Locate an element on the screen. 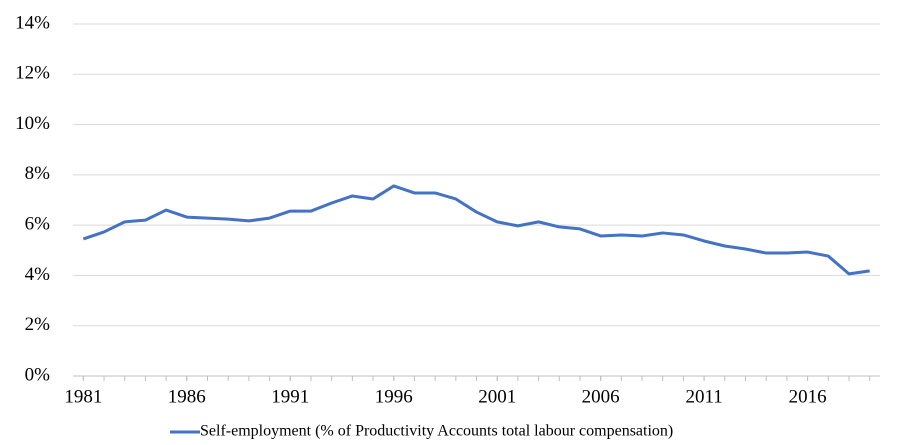  y-tick-label: 2% is located at coordinates (38, 324).